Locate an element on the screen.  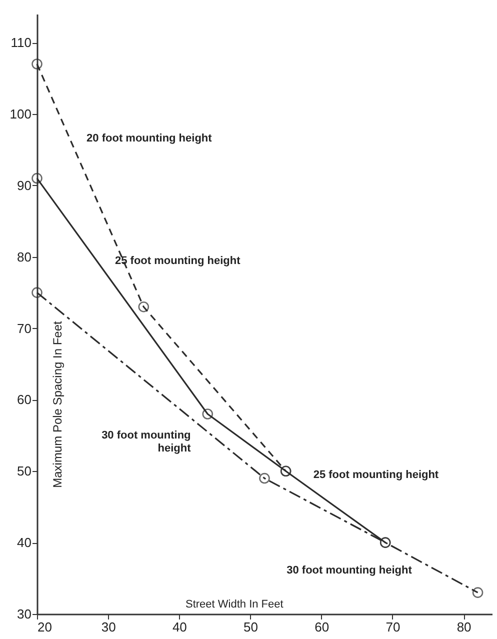
annotation: 20 foot mounting height is located at coordinates (149, 138).